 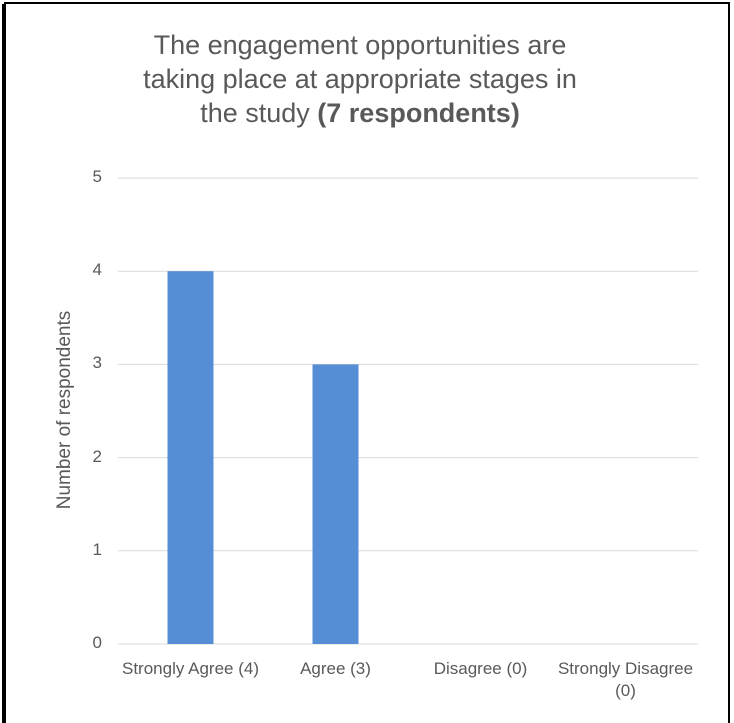 What do you see at coordinates (97, 176) in the screenshot?
I see `y-tick-label: 5` at bounding box center [97, 176].